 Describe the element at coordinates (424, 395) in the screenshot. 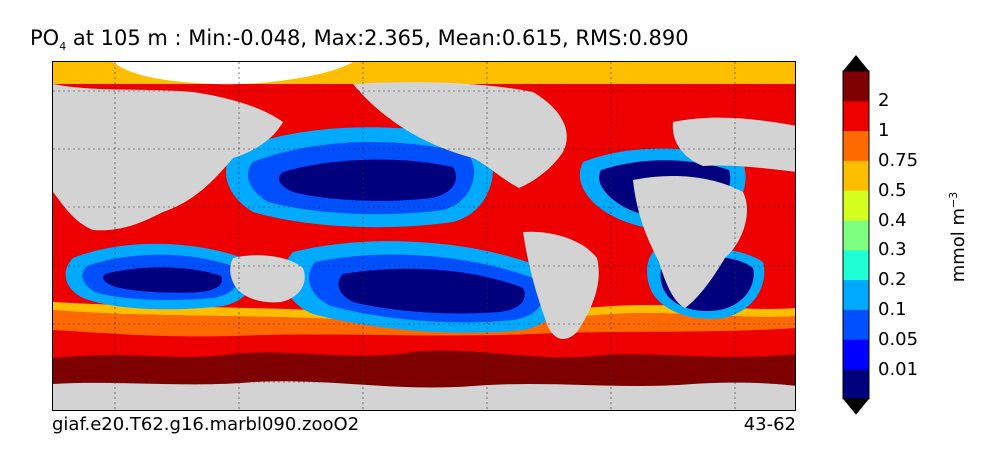

I see `antarctica-land` at that location.